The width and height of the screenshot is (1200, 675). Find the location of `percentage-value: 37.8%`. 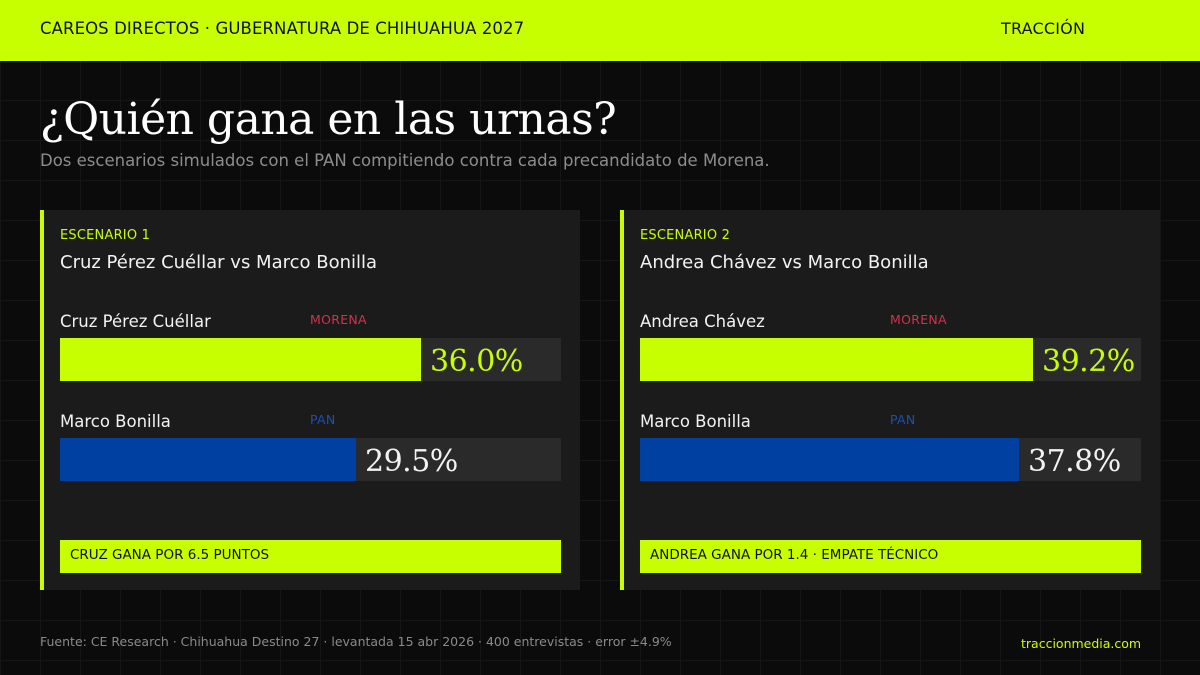

percentage-value: 37.8% is located at coordinates (1074, 461).